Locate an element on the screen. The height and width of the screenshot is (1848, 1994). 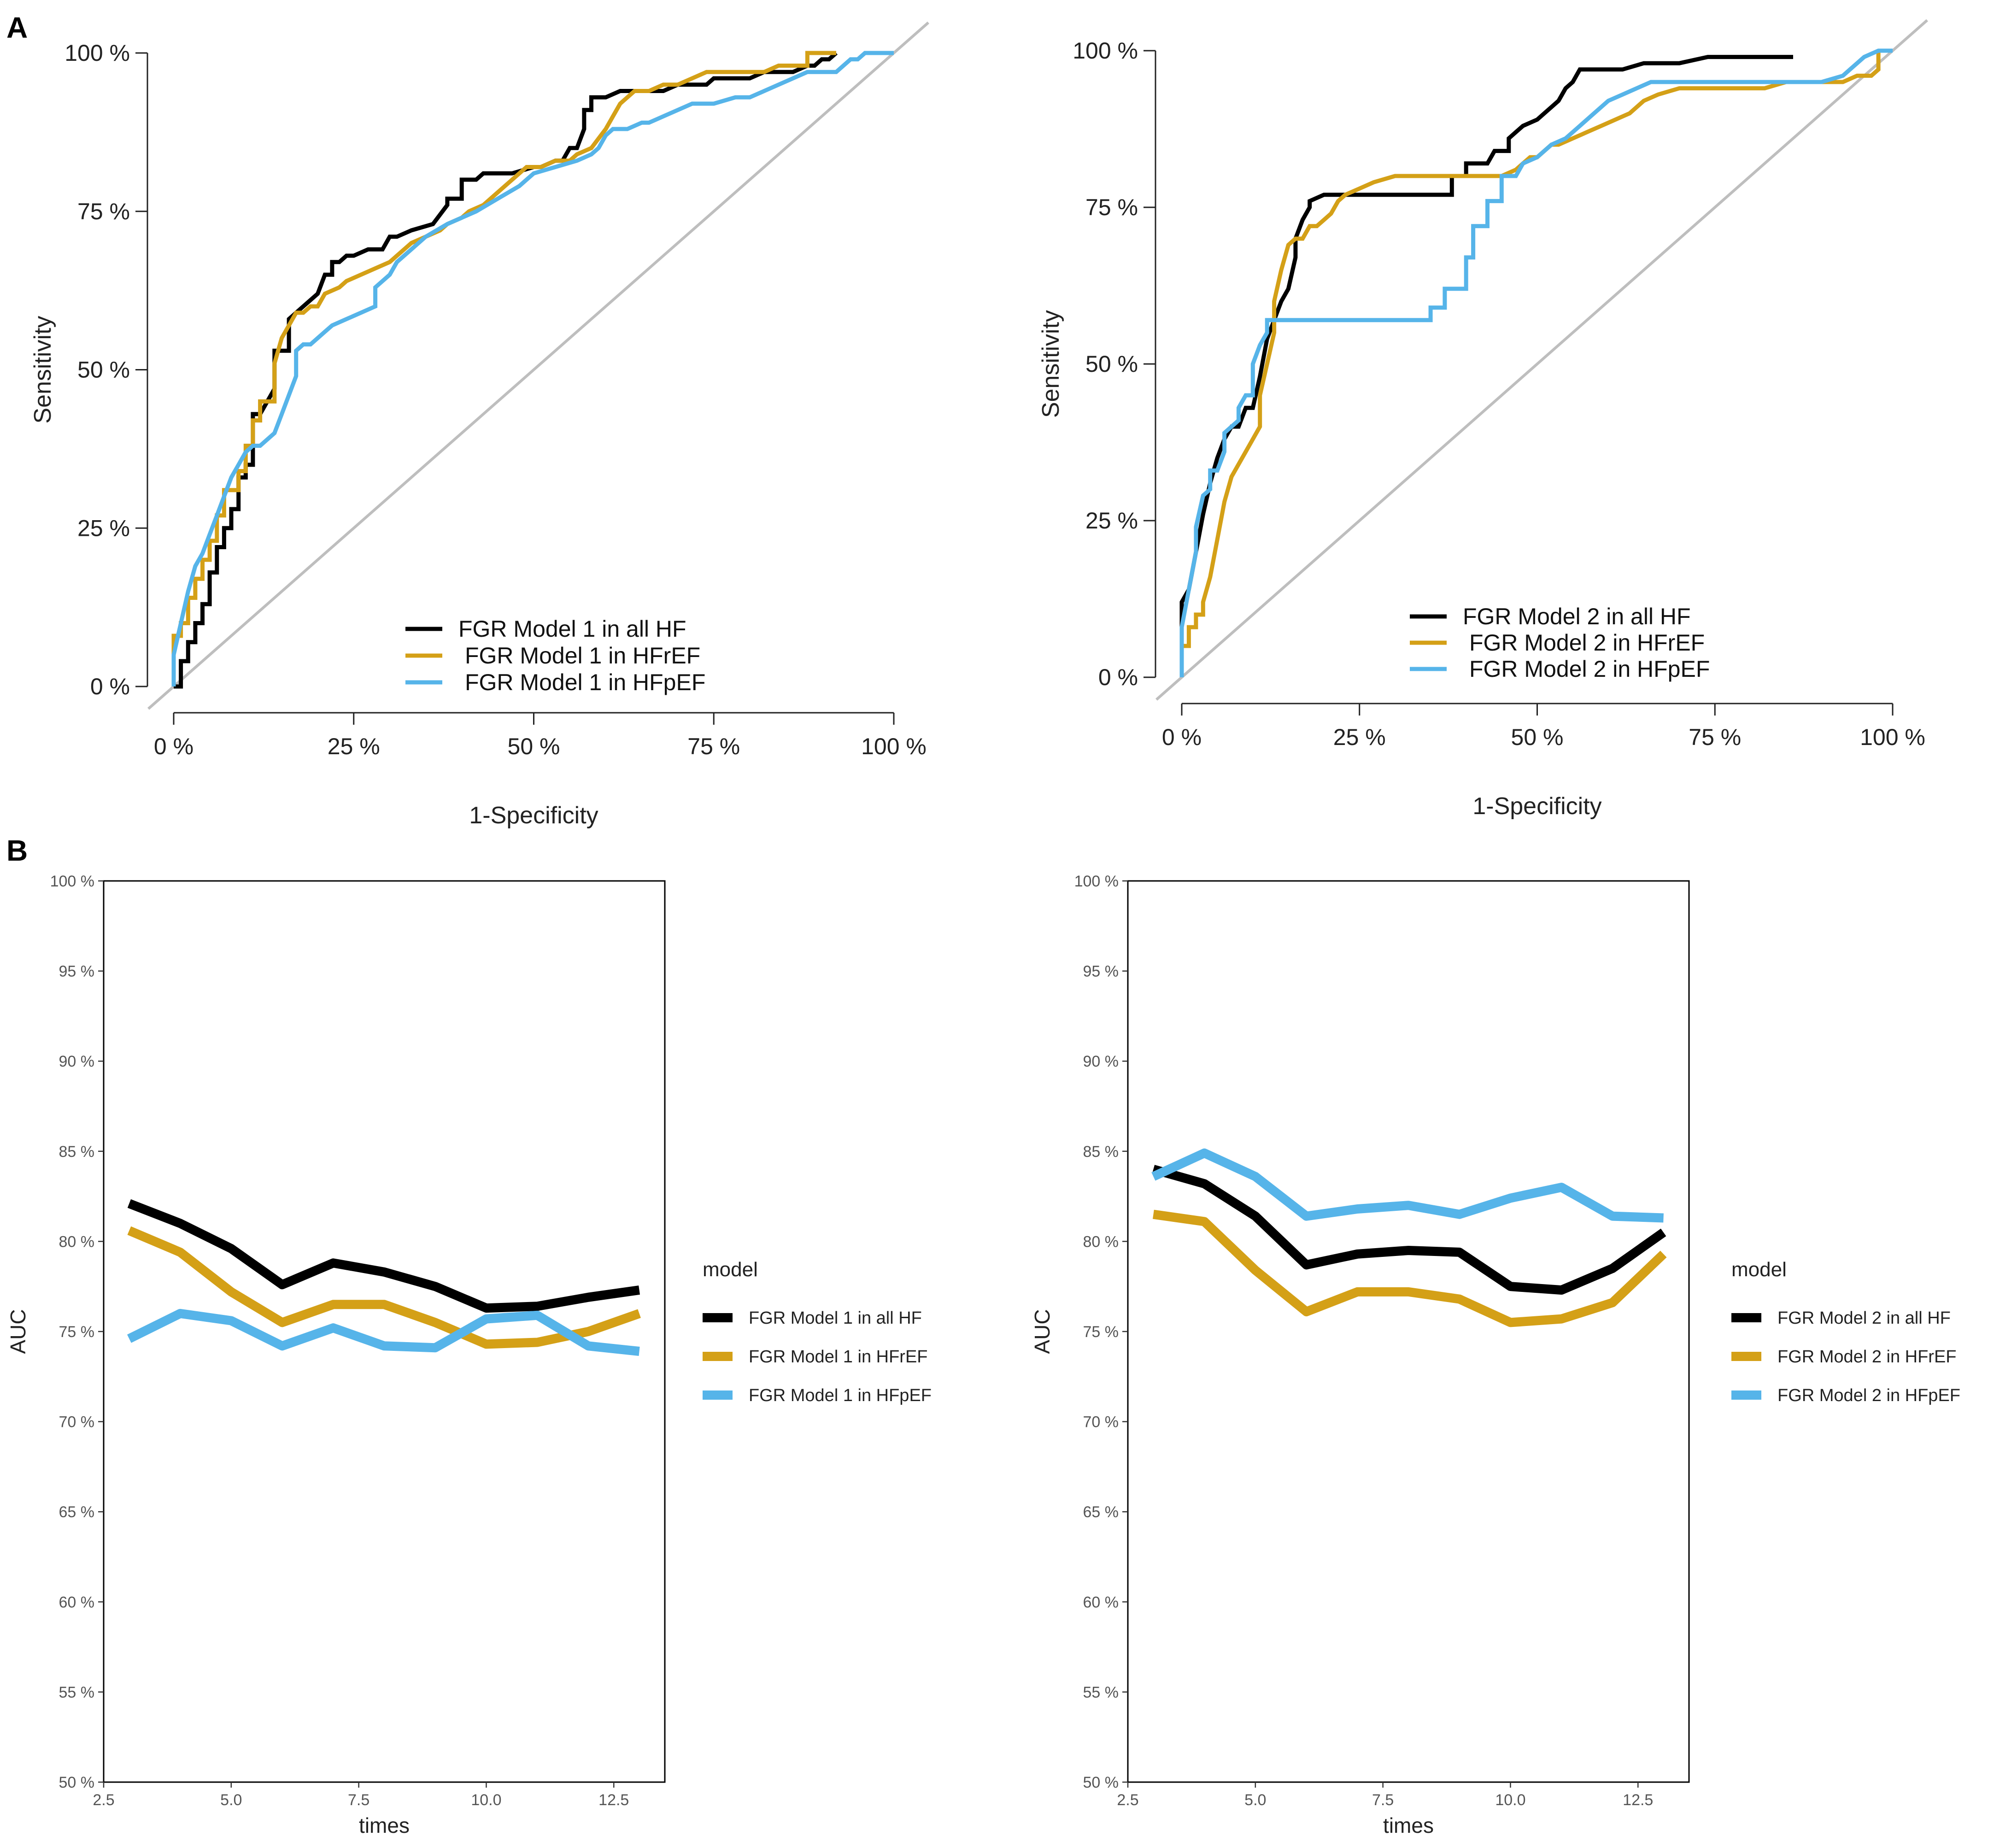
panel-a-label: A is located at coordinates (17, 27).